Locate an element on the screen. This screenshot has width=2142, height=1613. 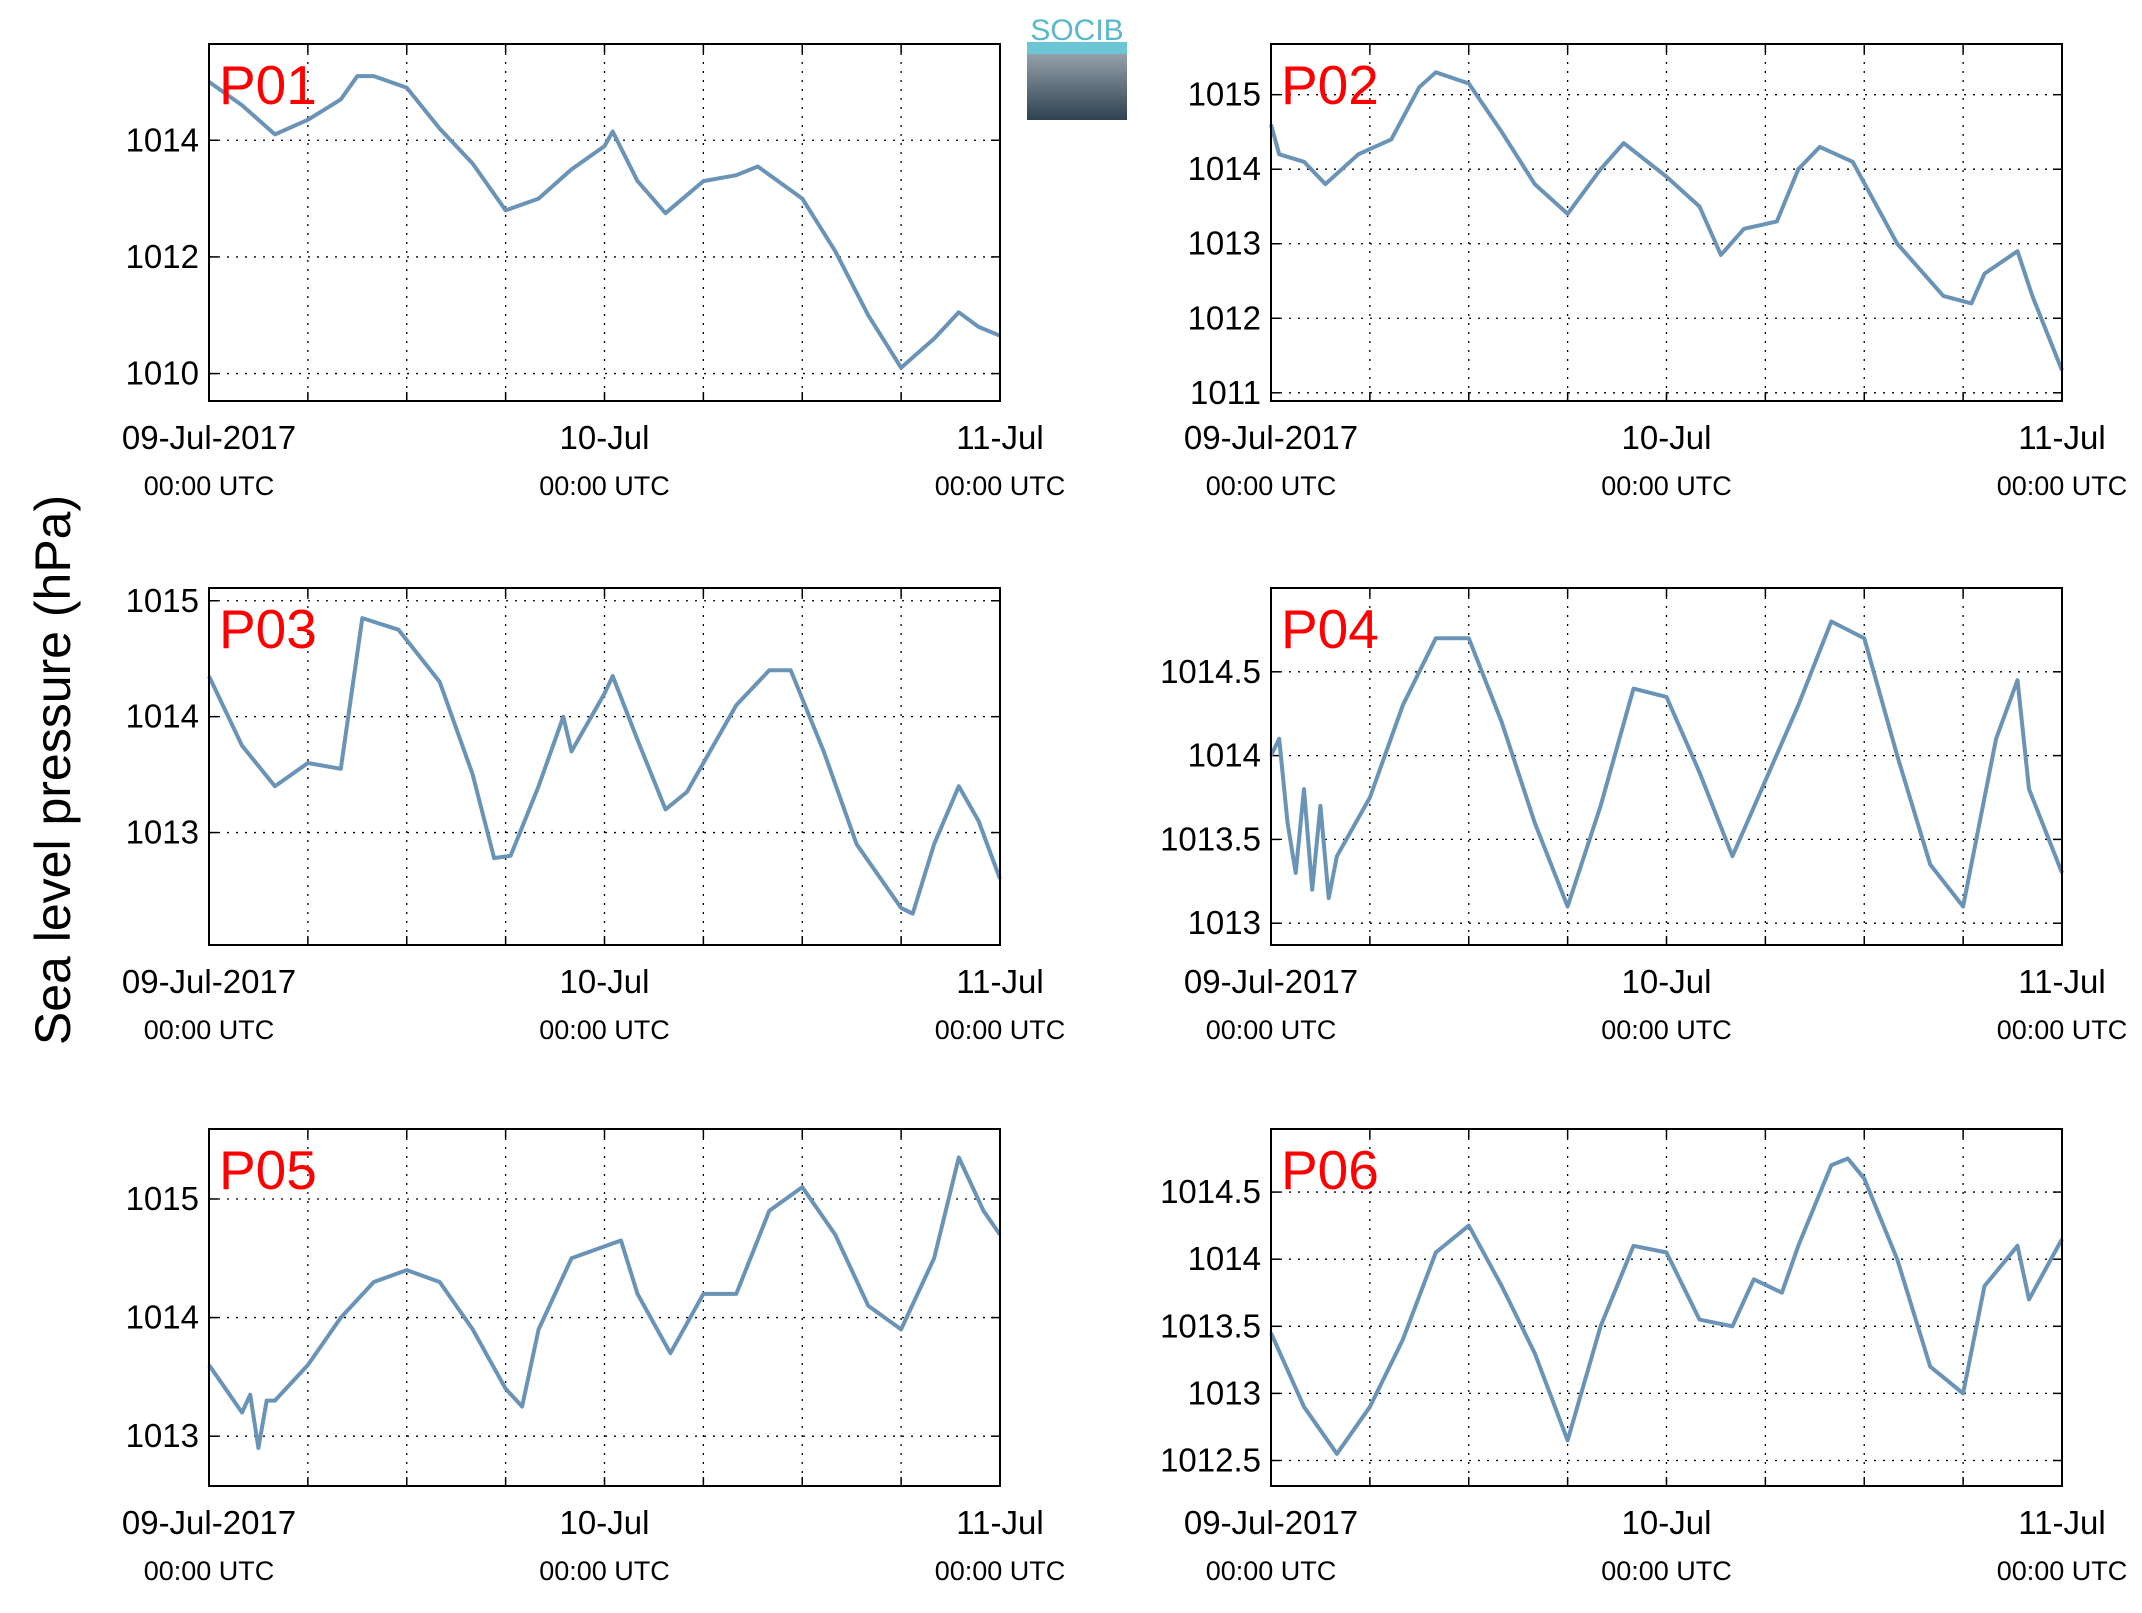
panel-title: P05 is located at coordinates (268, 1170).